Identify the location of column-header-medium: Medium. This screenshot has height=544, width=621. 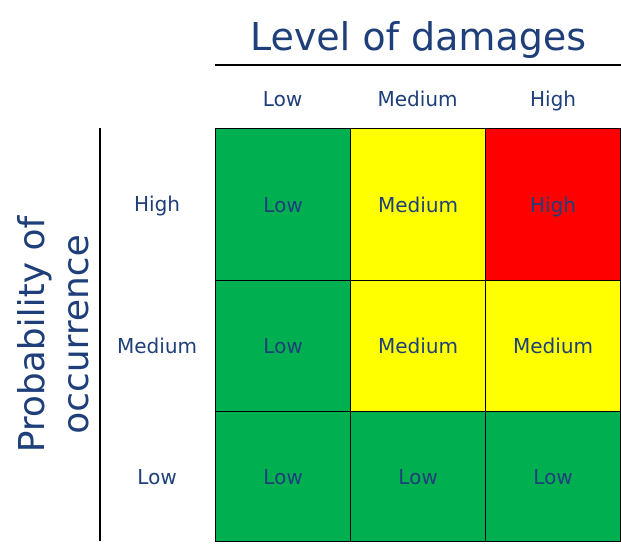
(417, 99).